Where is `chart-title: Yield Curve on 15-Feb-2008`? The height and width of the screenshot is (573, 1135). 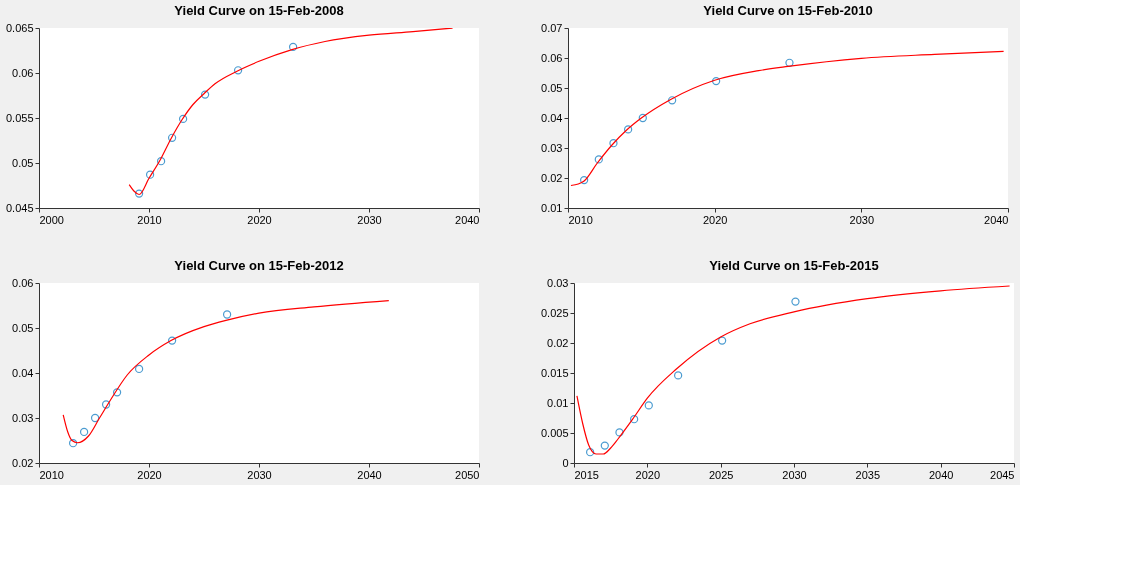
chart-title: Yield Curve on 15-Feb-2008 is located at coordinates (259, 10).